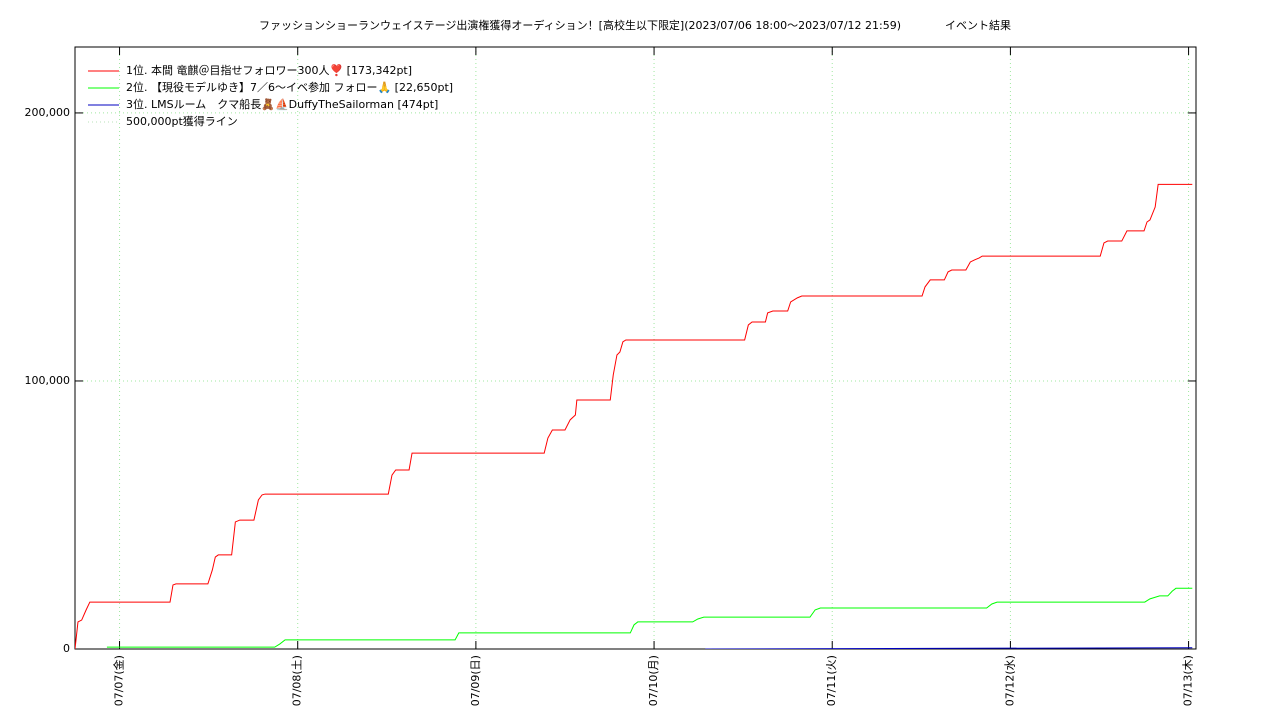  What do you see at coordinates (182, 121) in the screenshot?
I see `legend-label: 500,000pt獲得ライン` at bounding box center [182, 121].